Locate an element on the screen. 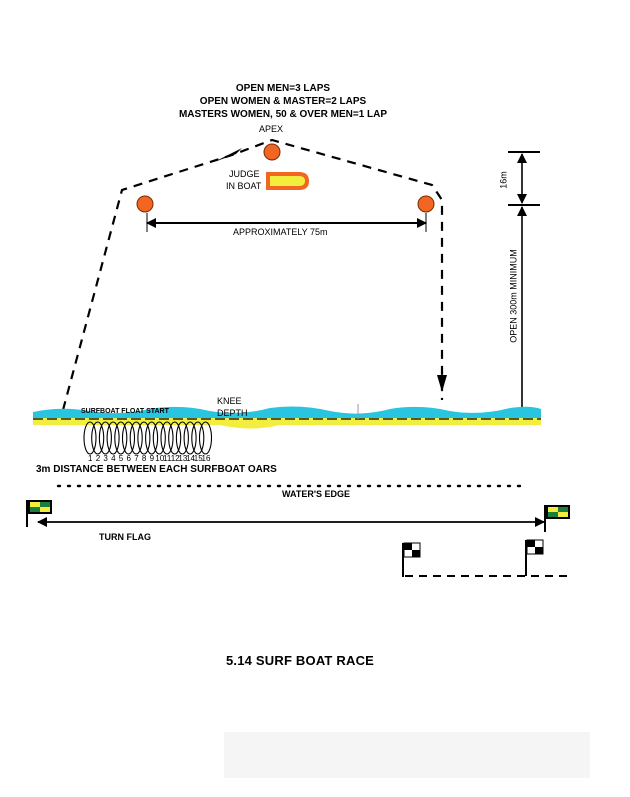 This screenshot has width=630, height=797. boat-number: 2 is located at coordinates (98, 458).